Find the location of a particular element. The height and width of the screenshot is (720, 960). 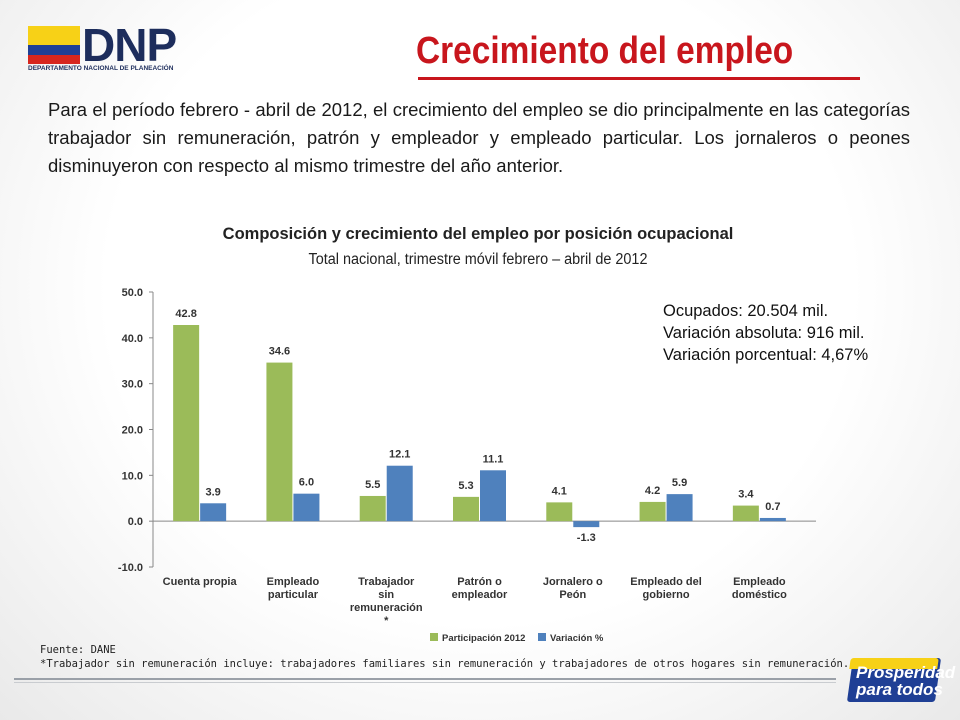

dnp-logo: DNP DEPARTAMENTO NACIONAL DE PLANEACIÓN is located at coordinates (108, 46).